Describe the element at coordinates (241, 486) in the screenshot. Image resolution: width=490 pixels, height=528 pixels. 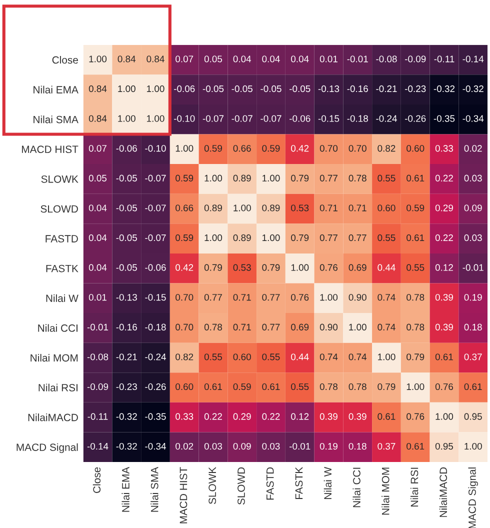
I see `x-tick-label: SLOWD` at that location.